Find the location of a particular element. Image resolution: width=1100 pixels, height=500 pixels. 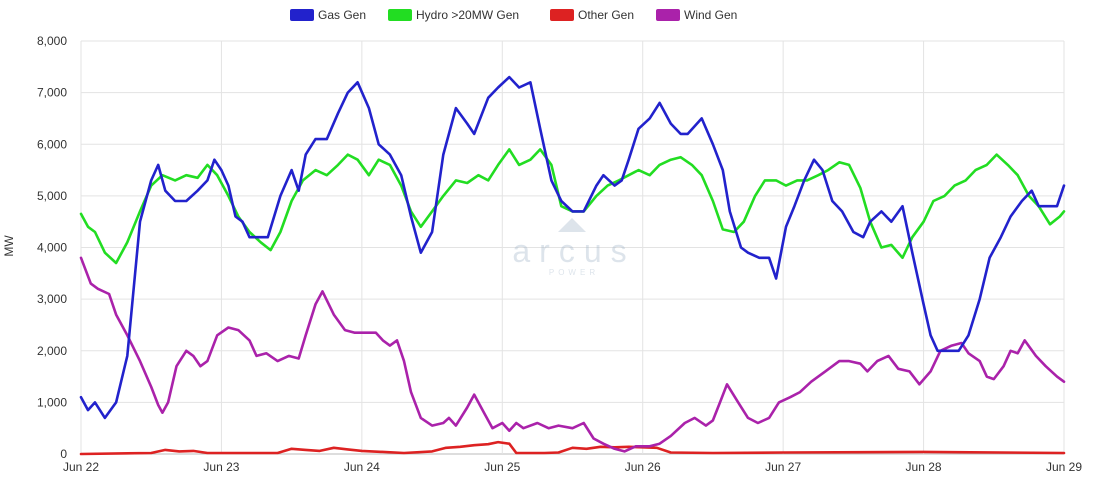

legend-label-gas-gen: Gas Gen is located at coordinates (342, 15).